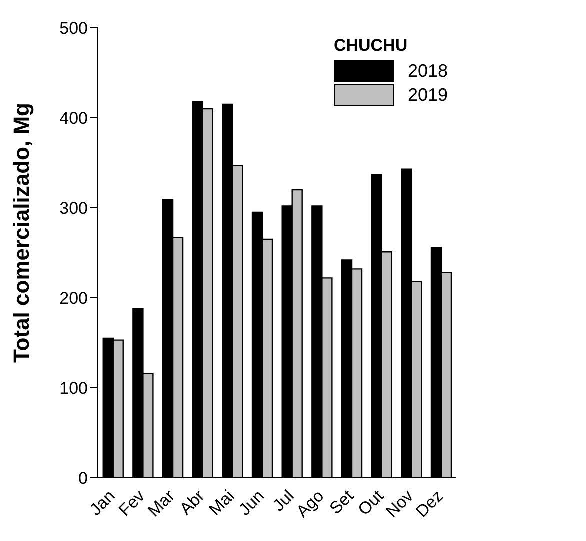 The width and height of the screenshot is (586, 541). I want to click on y-tick-label: 400, so click(74, 118).